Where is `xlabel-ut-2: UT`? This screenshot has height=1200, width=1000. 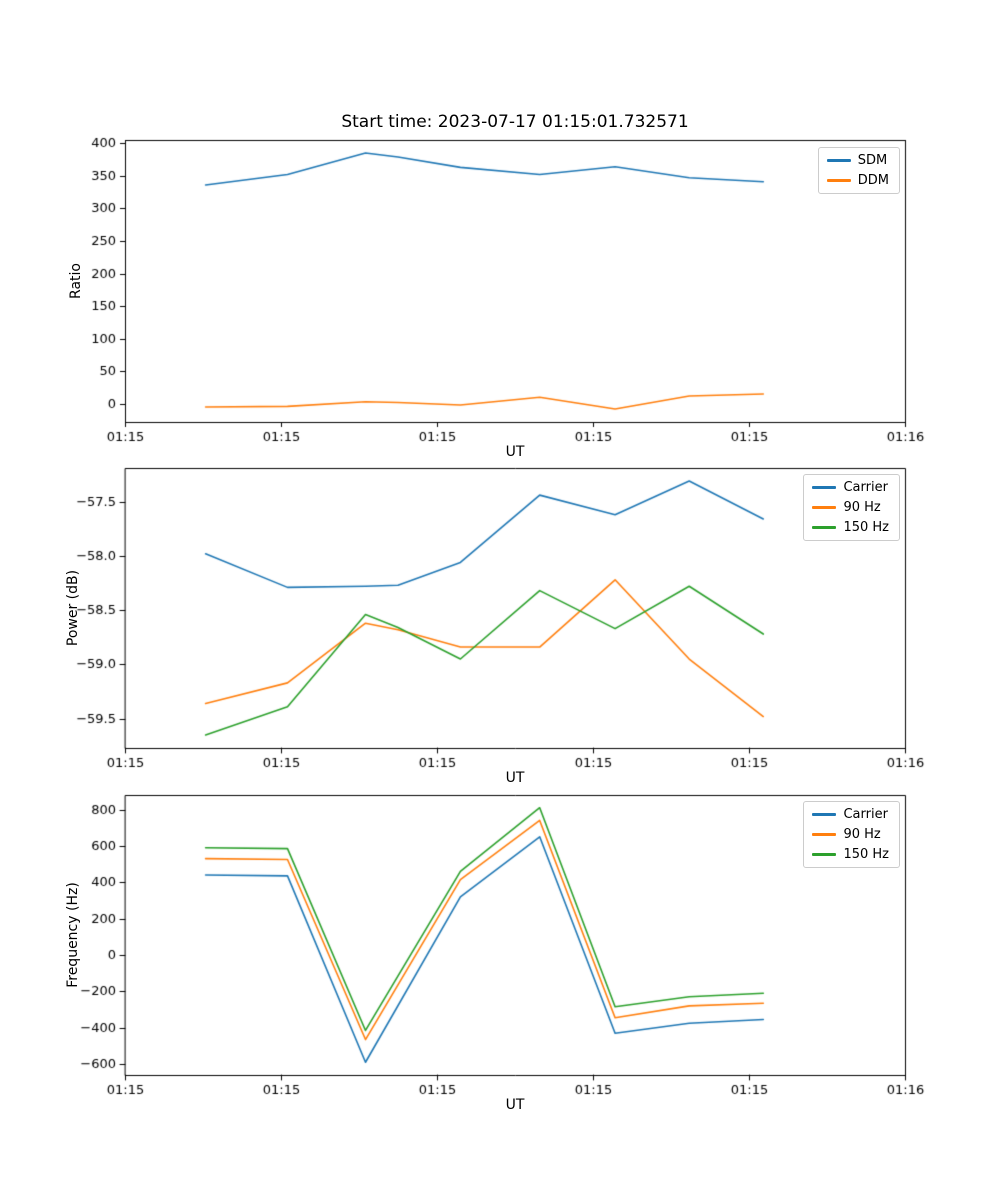 xlabel-ut-2: UT is located at coordinates (515, 778).